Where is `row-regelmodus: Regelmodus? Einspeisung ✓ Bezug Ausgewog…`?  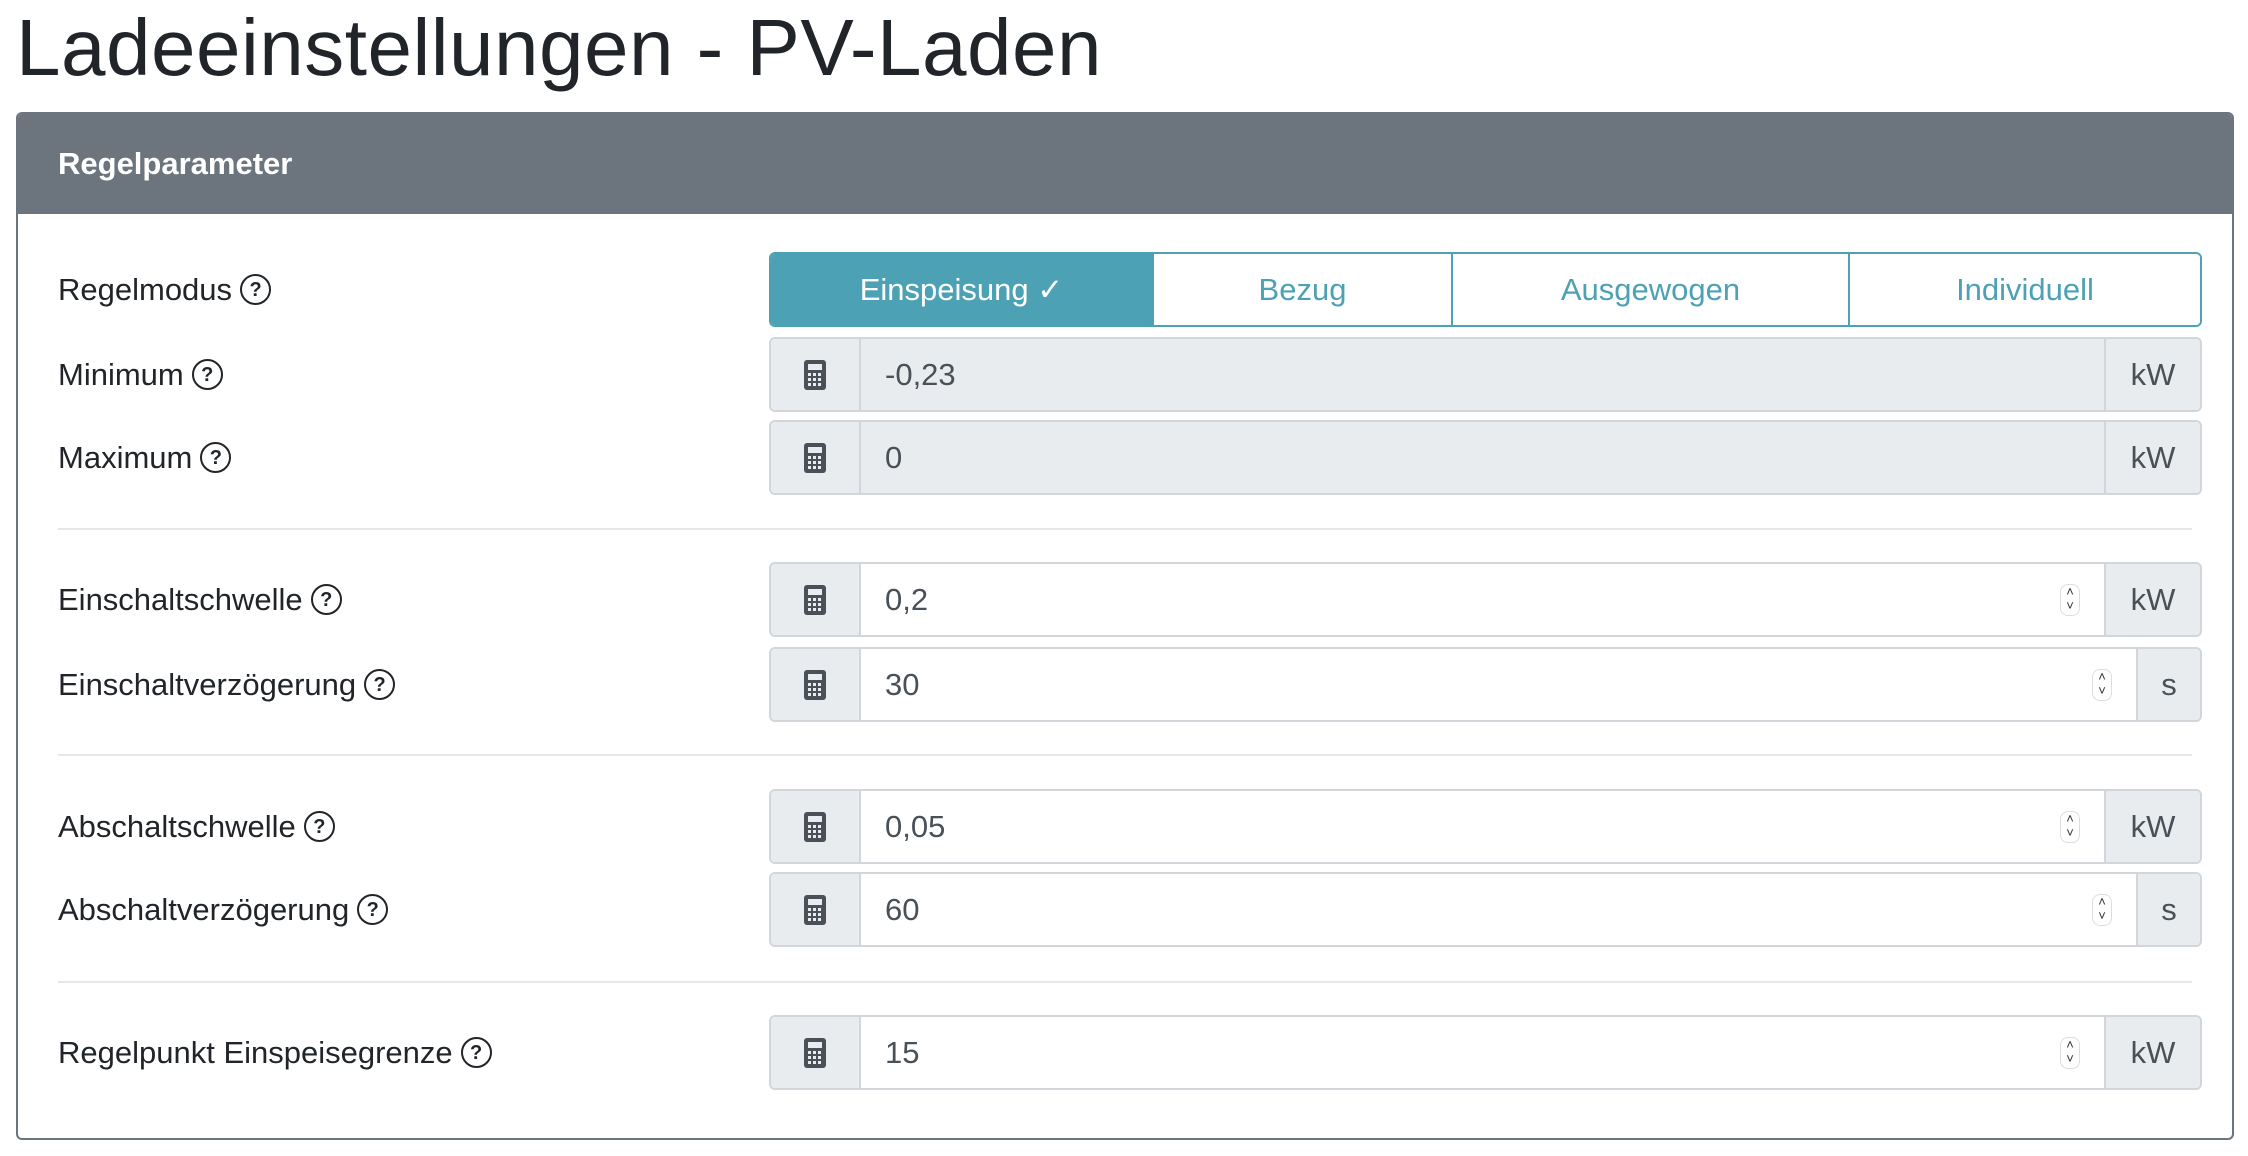
row-regelmodus: Regelmodus? Einspeisung ✓ Bezug Ausgewog… is located at coordinates (1125, 289).